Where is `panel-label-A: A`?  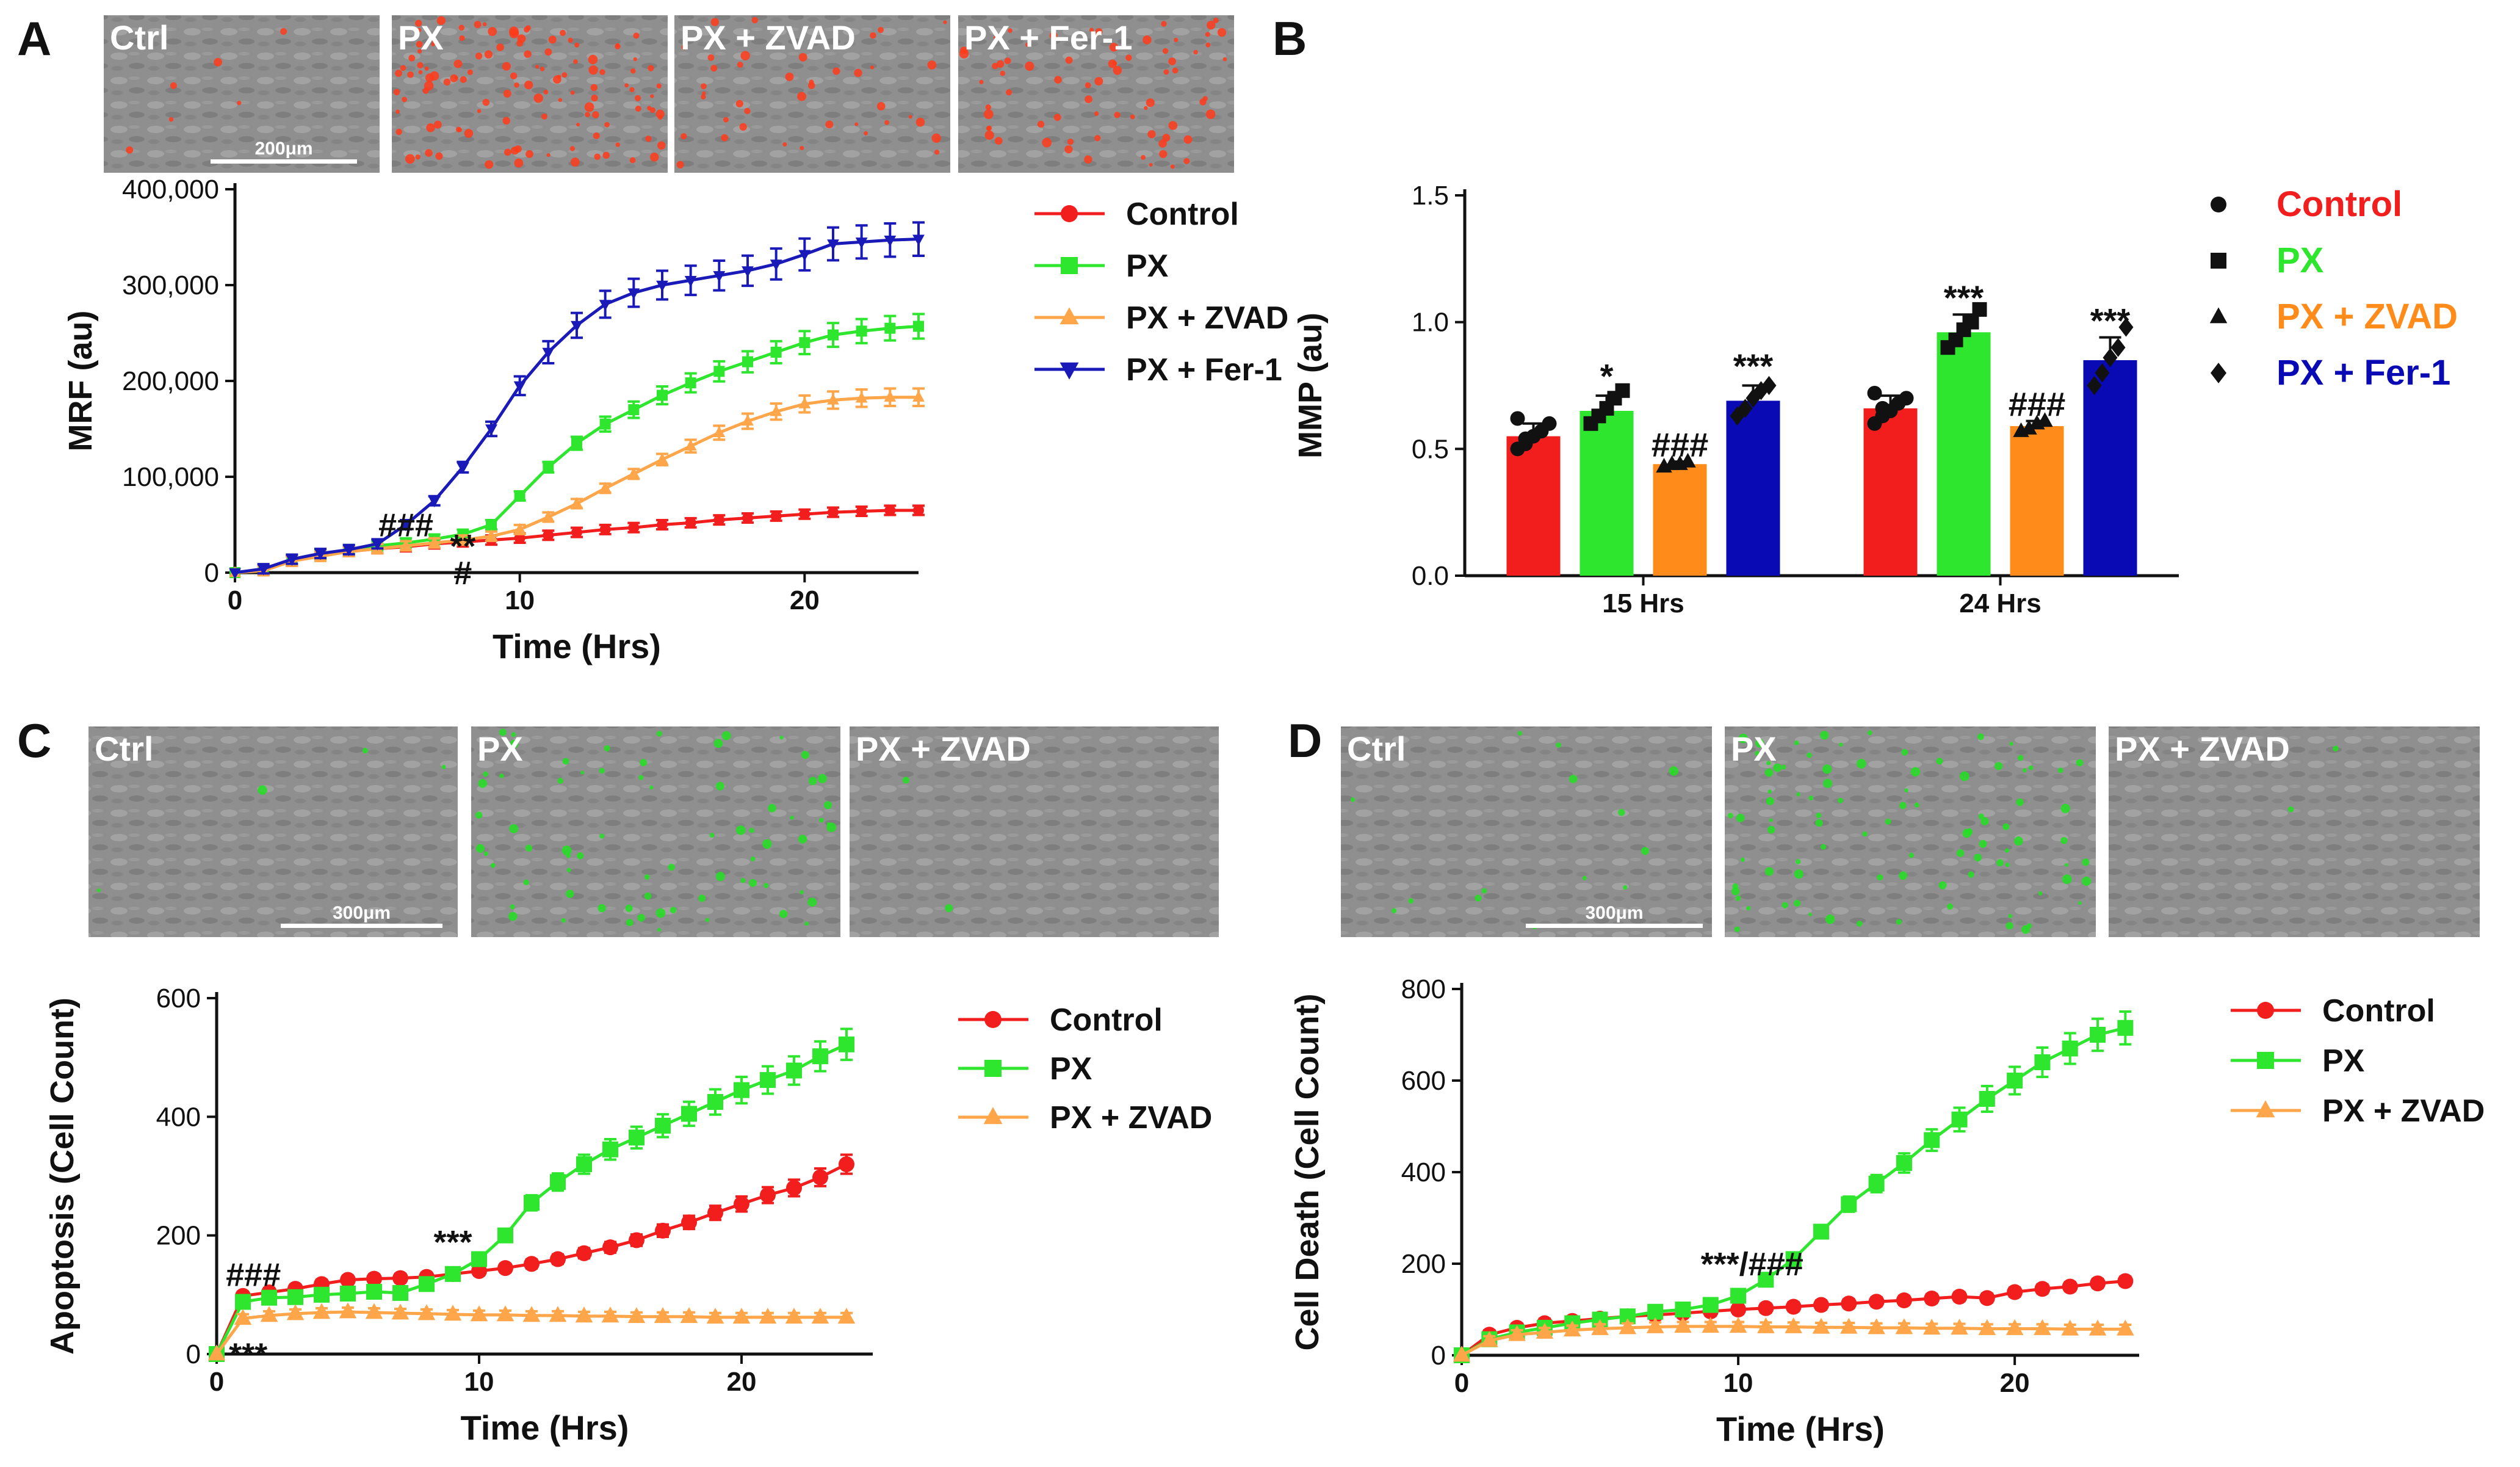 panel-label-A: A is located at coordinates (34, 39).